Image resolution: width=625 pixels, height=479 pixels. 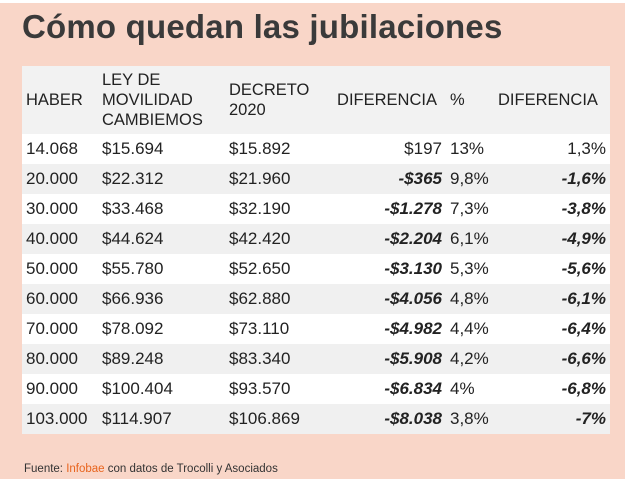 I want to click on cell-haber: 14.068, so click(x=60, y=149).